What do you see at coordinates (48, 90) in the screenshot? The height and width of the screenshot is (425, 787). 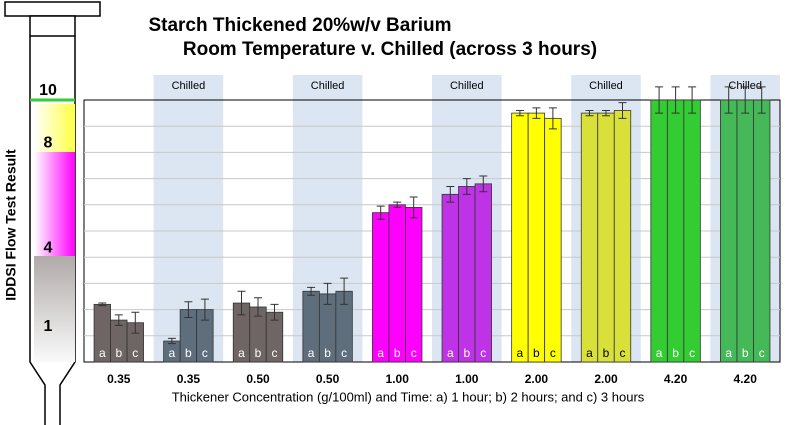 I see `y-tick-label: 10` at bounding box center [48, 90].